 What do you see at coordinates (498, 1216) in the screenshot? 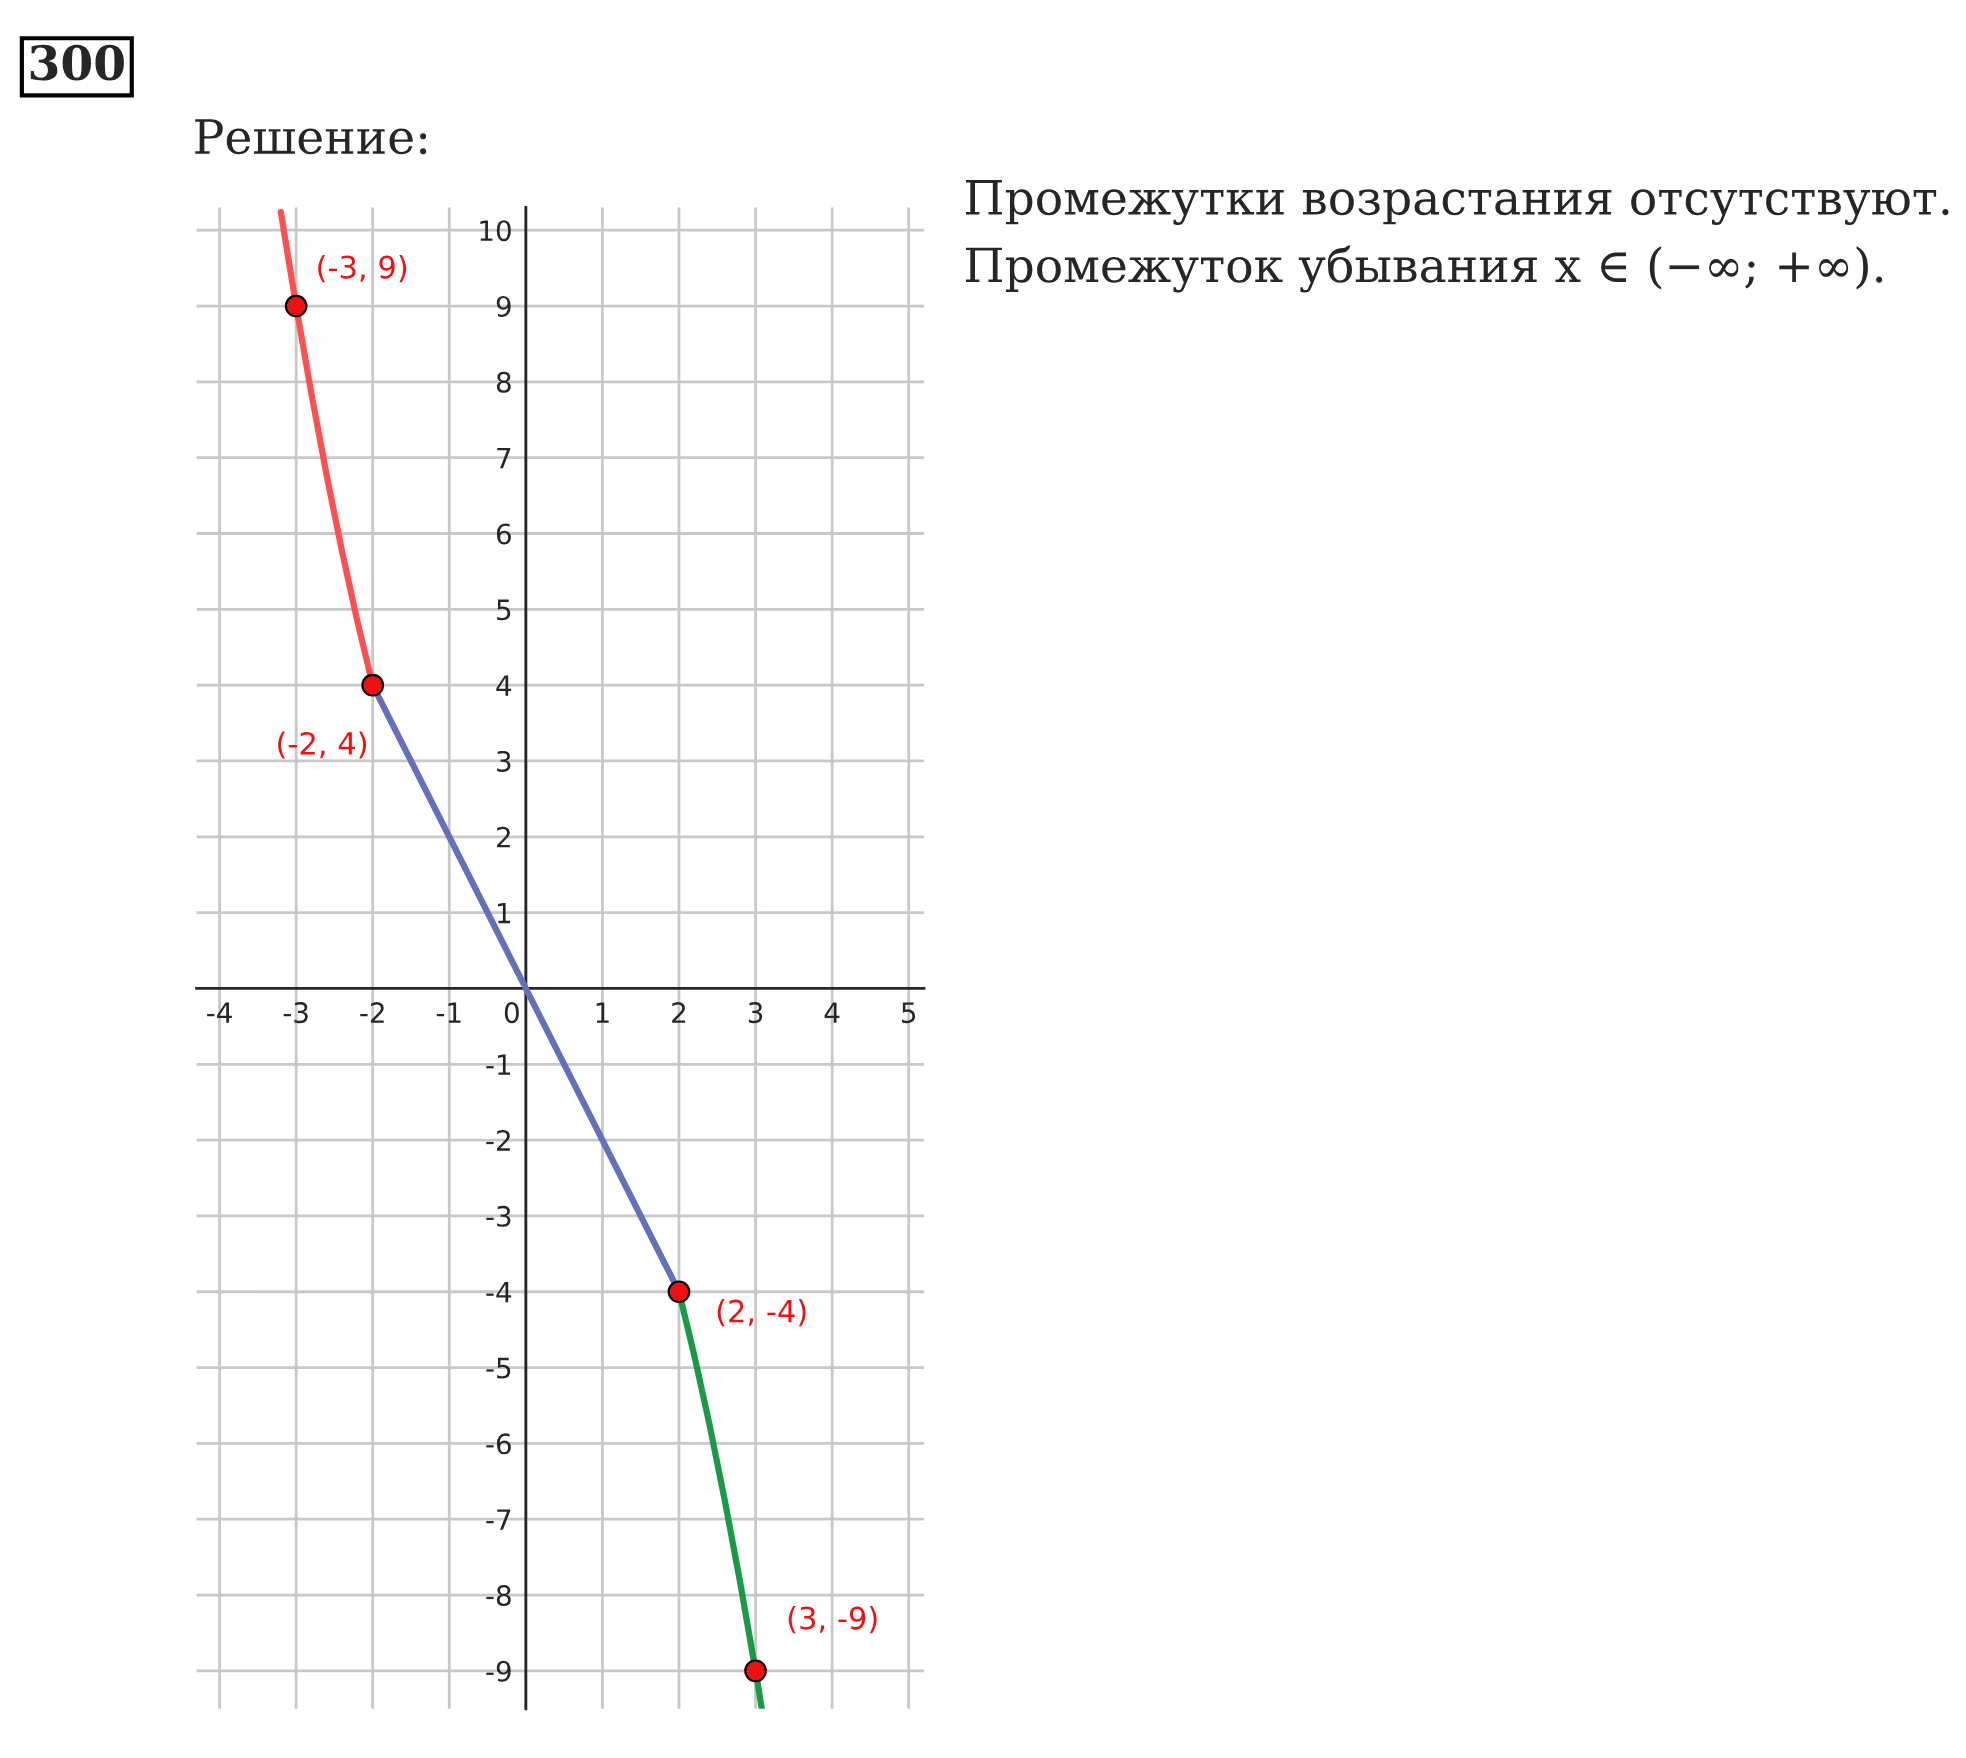
I see `y-tick-label: -3` at bounding box center [498, 1216].